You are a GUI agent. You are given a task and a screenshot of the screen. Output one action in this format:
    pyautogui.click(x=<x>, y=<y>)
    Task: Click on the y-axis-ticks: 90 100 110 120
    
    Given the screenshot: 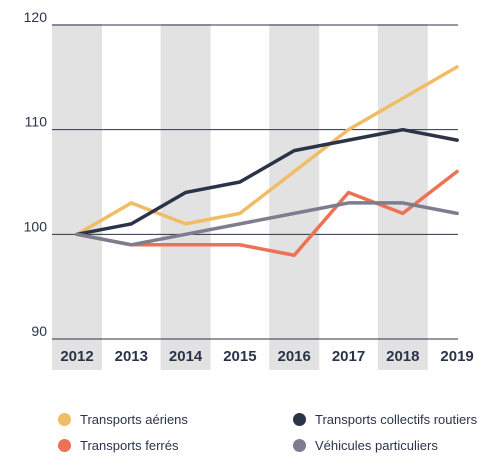 What is the action you would take?
    pyautogui.click(x=36, y=174)
    